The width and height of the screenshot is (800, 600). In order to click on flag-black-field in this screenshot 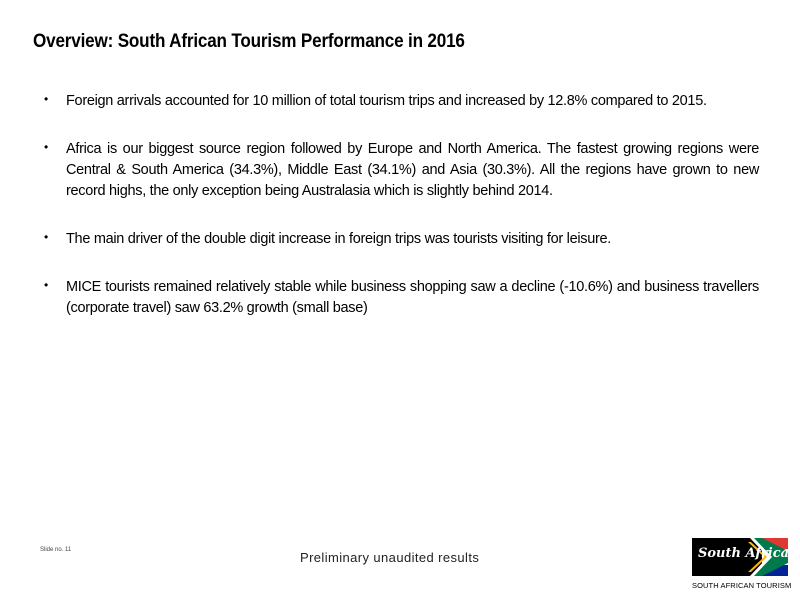, I will do `click(727, 557)`.